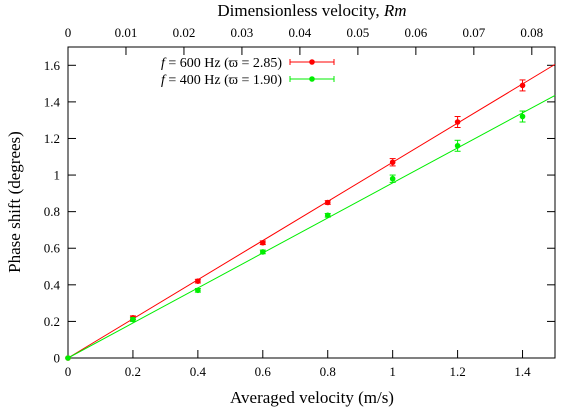 This screenshot has width=581, height=407. What do you see at coordinates (52, 321) in the screenshot?
I see `y-tick-label: 0.2` at bounding box center [52, 321].